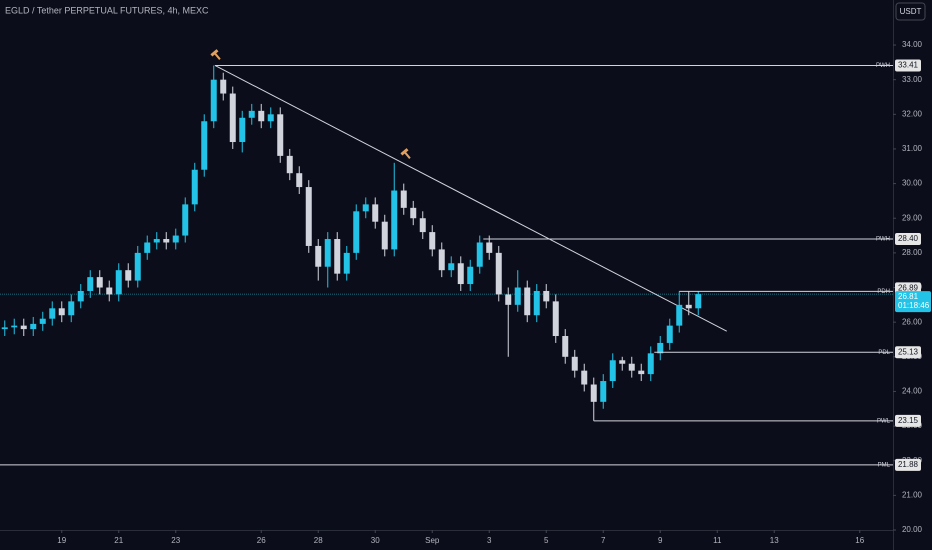  What do you see at coordinates (318, 540) in the screenshot?
I see `x-tick-label: 28` at bounding box center [318, 540].